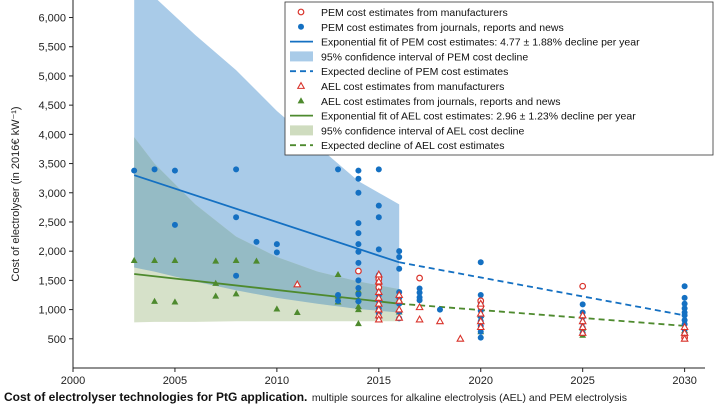 The image size is (717, 412). Describe the element at coordinates (52, 165) in the screenshot. I see `y-tick-label: 3,500` at that location.